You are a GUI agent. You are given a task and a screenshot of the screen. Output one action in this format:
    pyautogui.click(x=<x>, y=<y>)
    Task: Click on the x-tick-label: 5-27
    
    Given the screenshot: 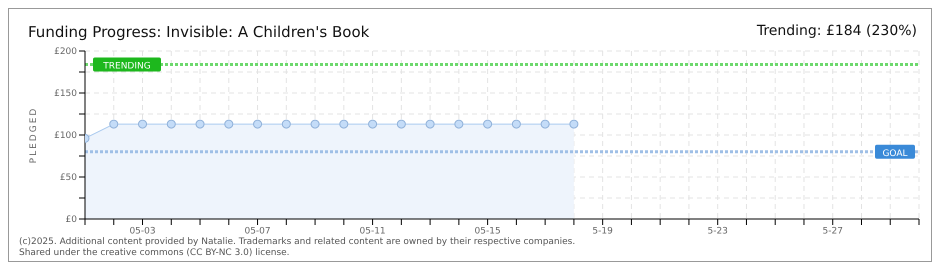 What is the action you would take?
    pyautogui.click(x=832, y=231)
    